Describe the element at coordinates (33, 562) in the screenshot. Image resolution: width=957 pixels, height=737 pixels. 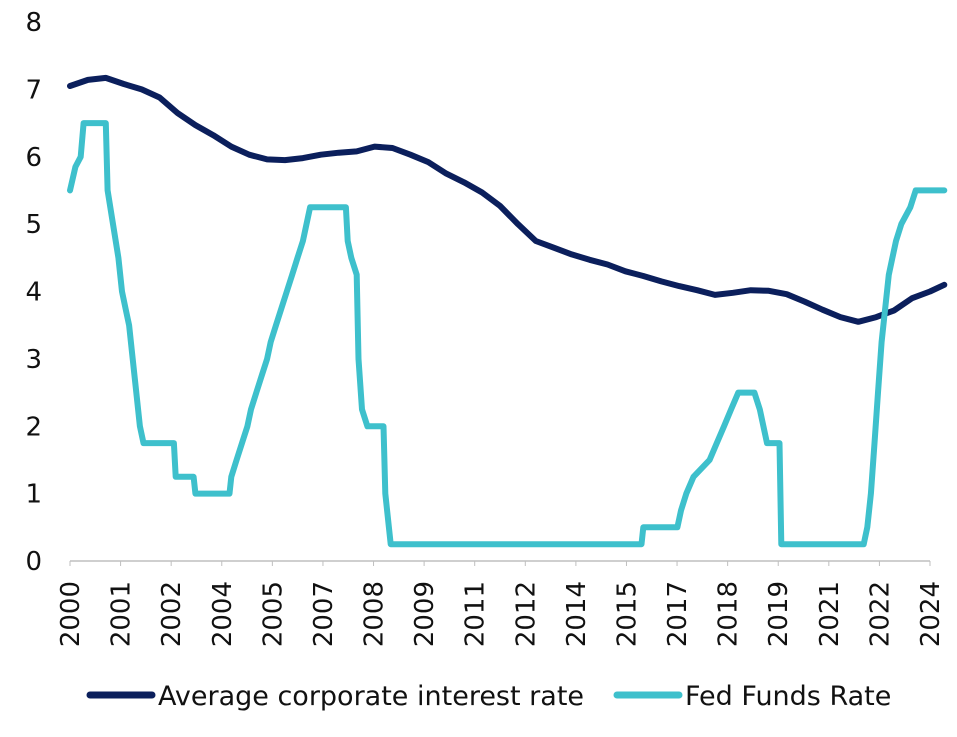
I see `y-tick-label: 0` at that location.